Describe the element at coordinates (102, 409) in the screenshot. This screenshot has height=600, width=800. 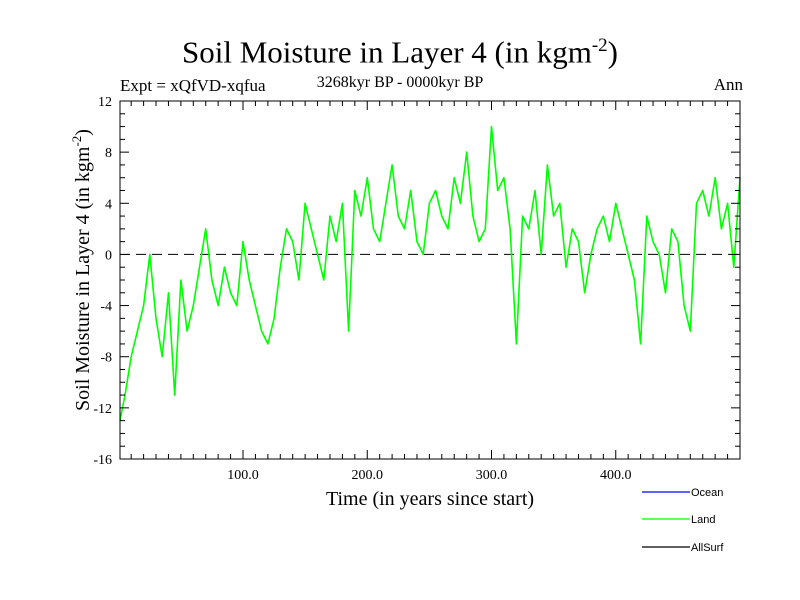
I see `y-tick-label: -12` at that location.